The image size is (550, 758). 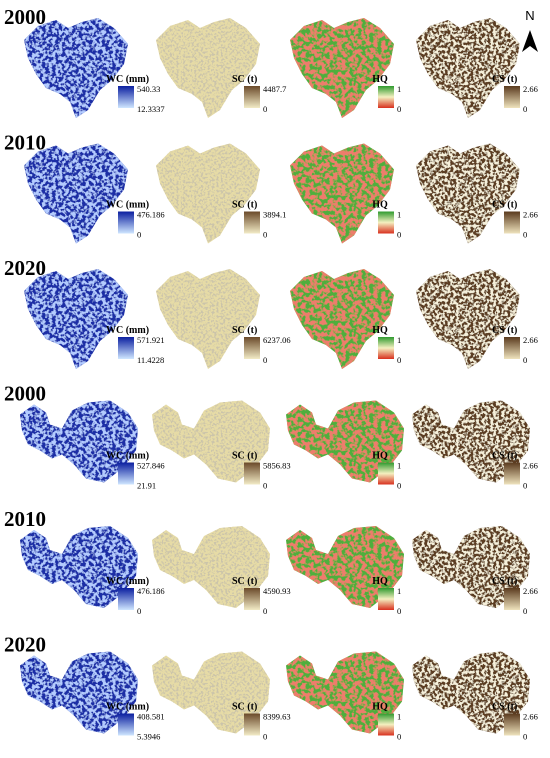 I want to click on legend-max: 476.186, so click(x=151, y=215).